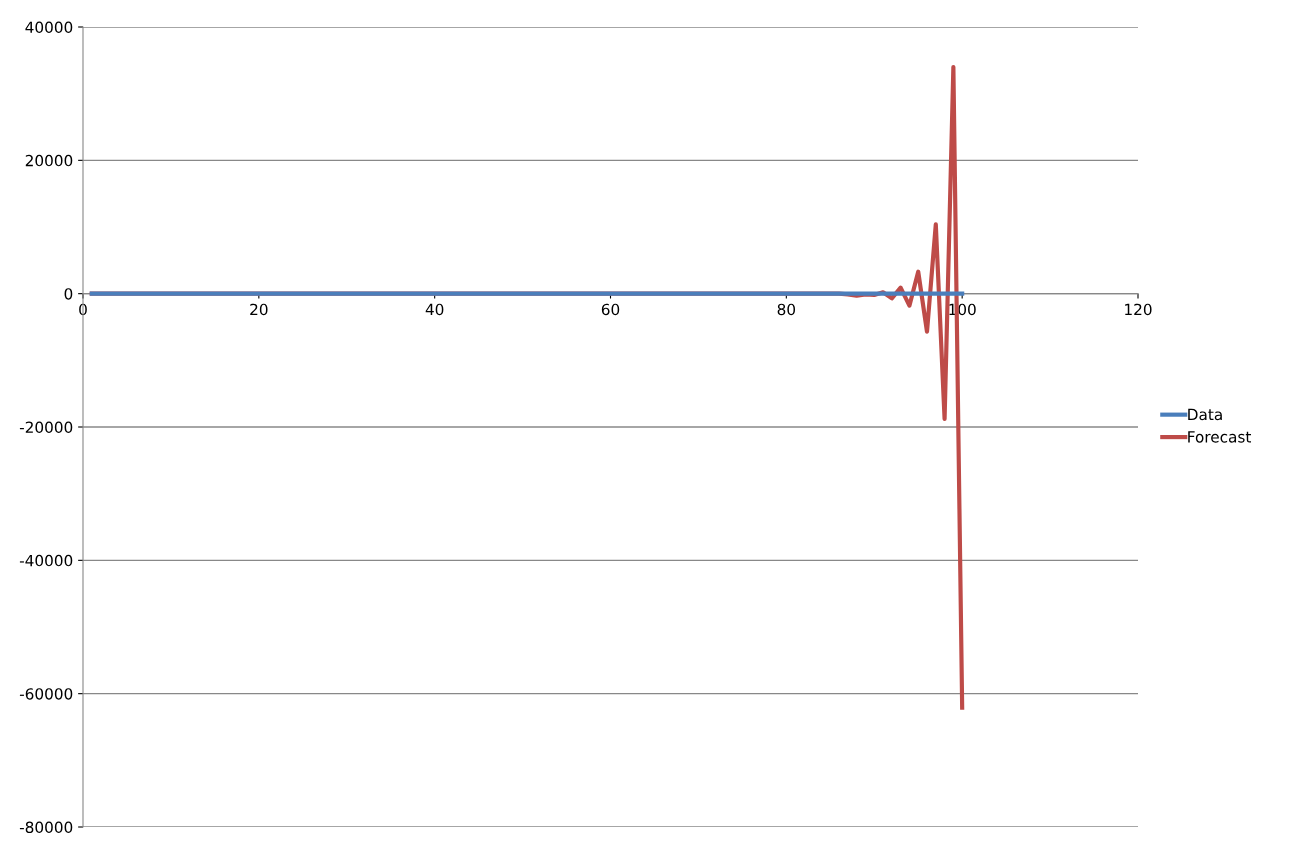  I want to click on legend-label: Data, so click(1205, 414).